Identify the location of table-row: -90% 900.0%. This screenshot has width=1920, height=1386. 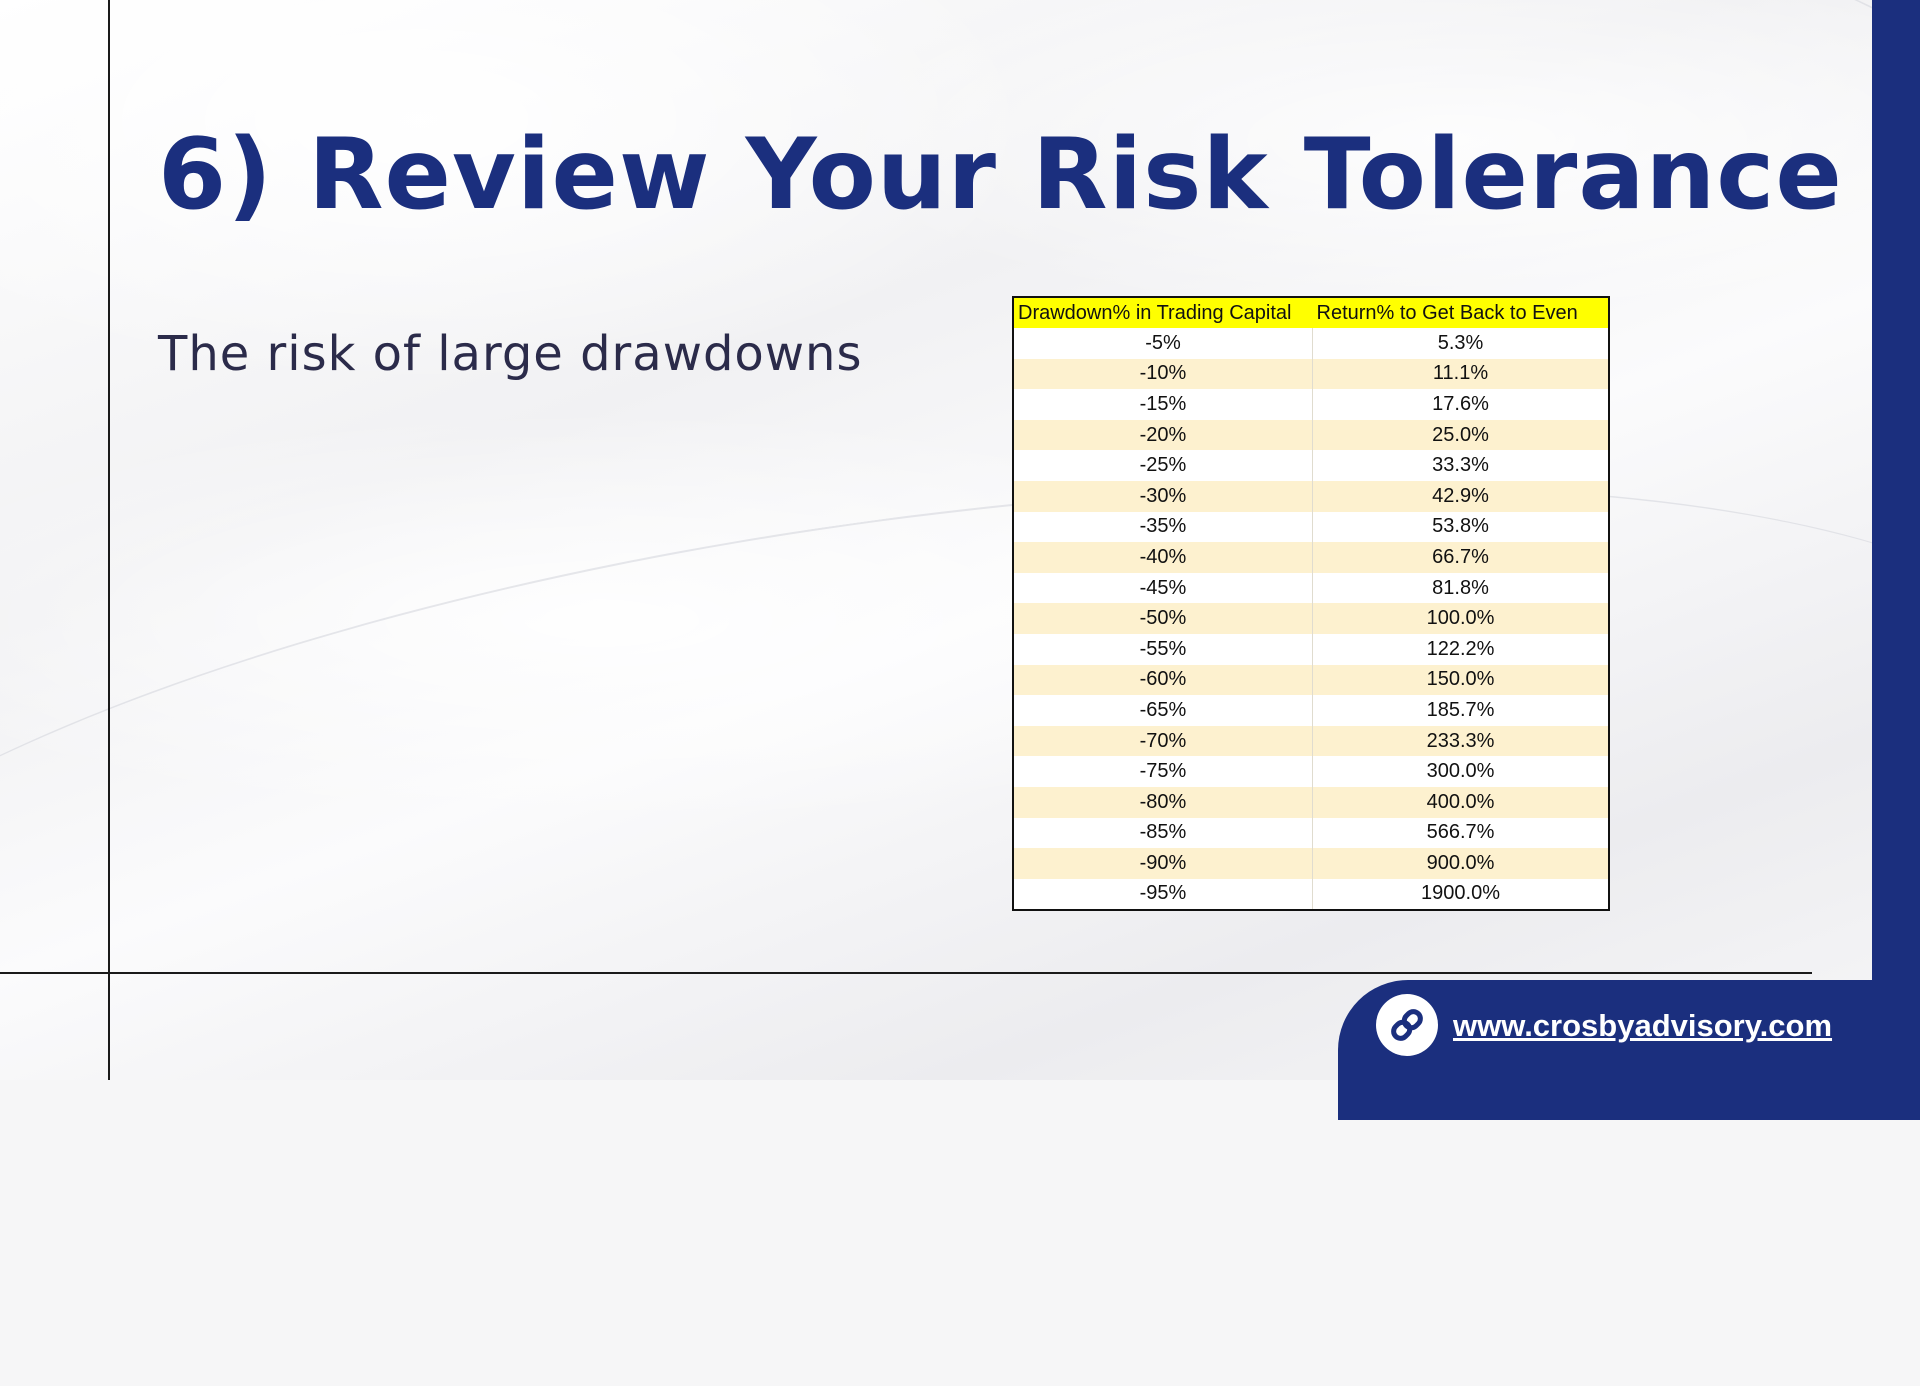
(1311, 863).